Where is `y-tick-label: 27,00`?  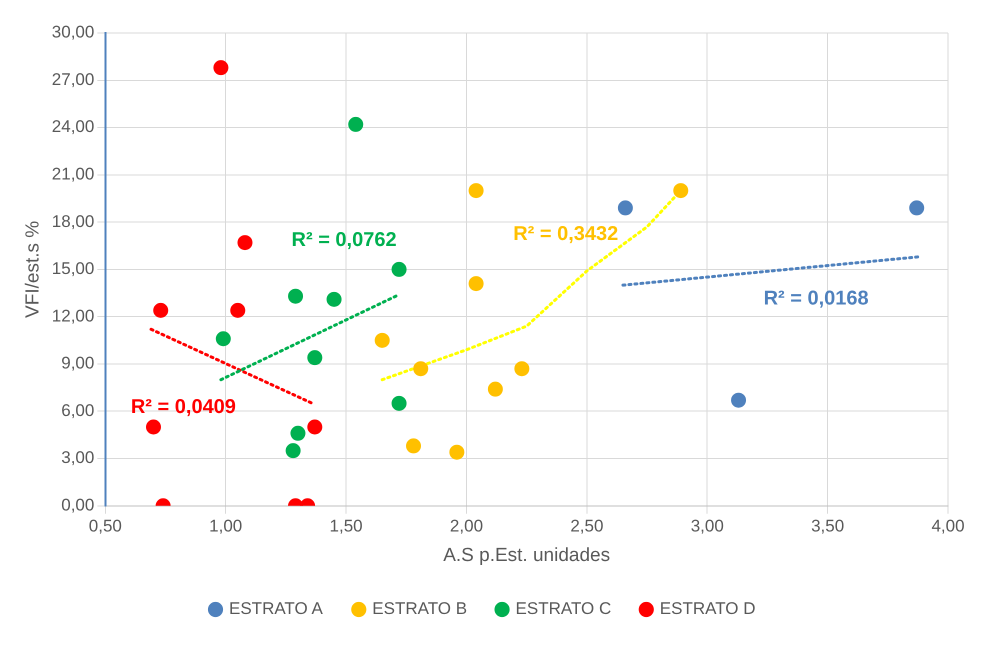
y-tick-label: 27,00 is located at coordinates (73, 79).